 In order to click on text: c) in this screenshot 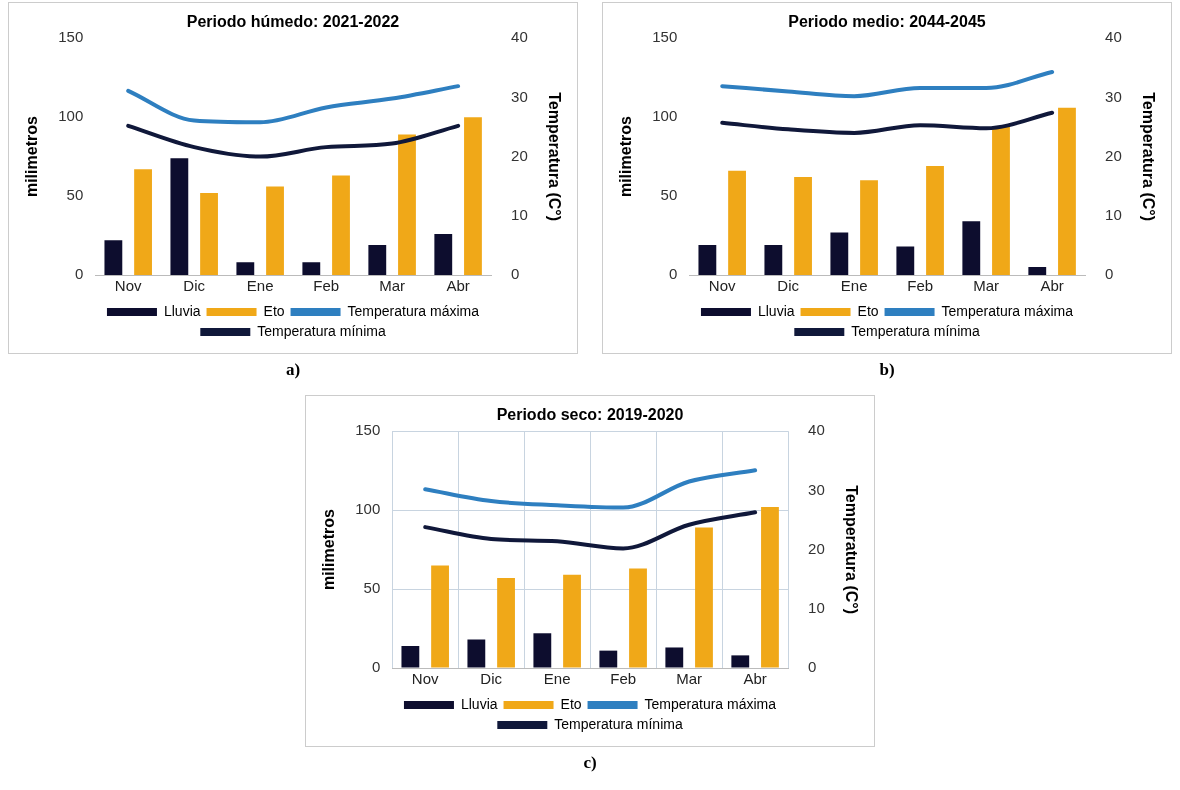, I will do `click(590, 763)`.